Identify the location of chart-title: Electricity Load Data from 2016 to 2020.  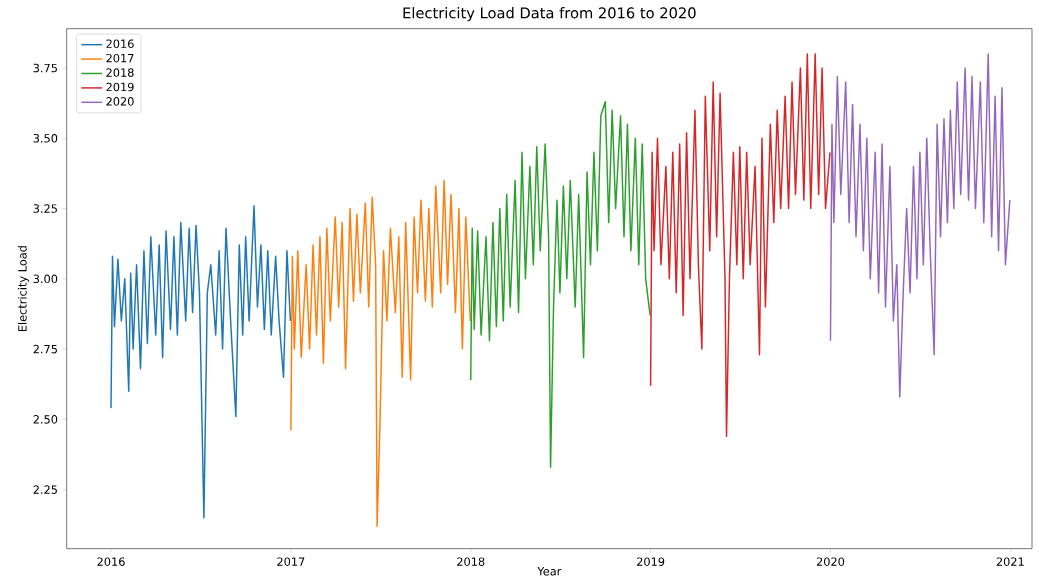
(549, 14).